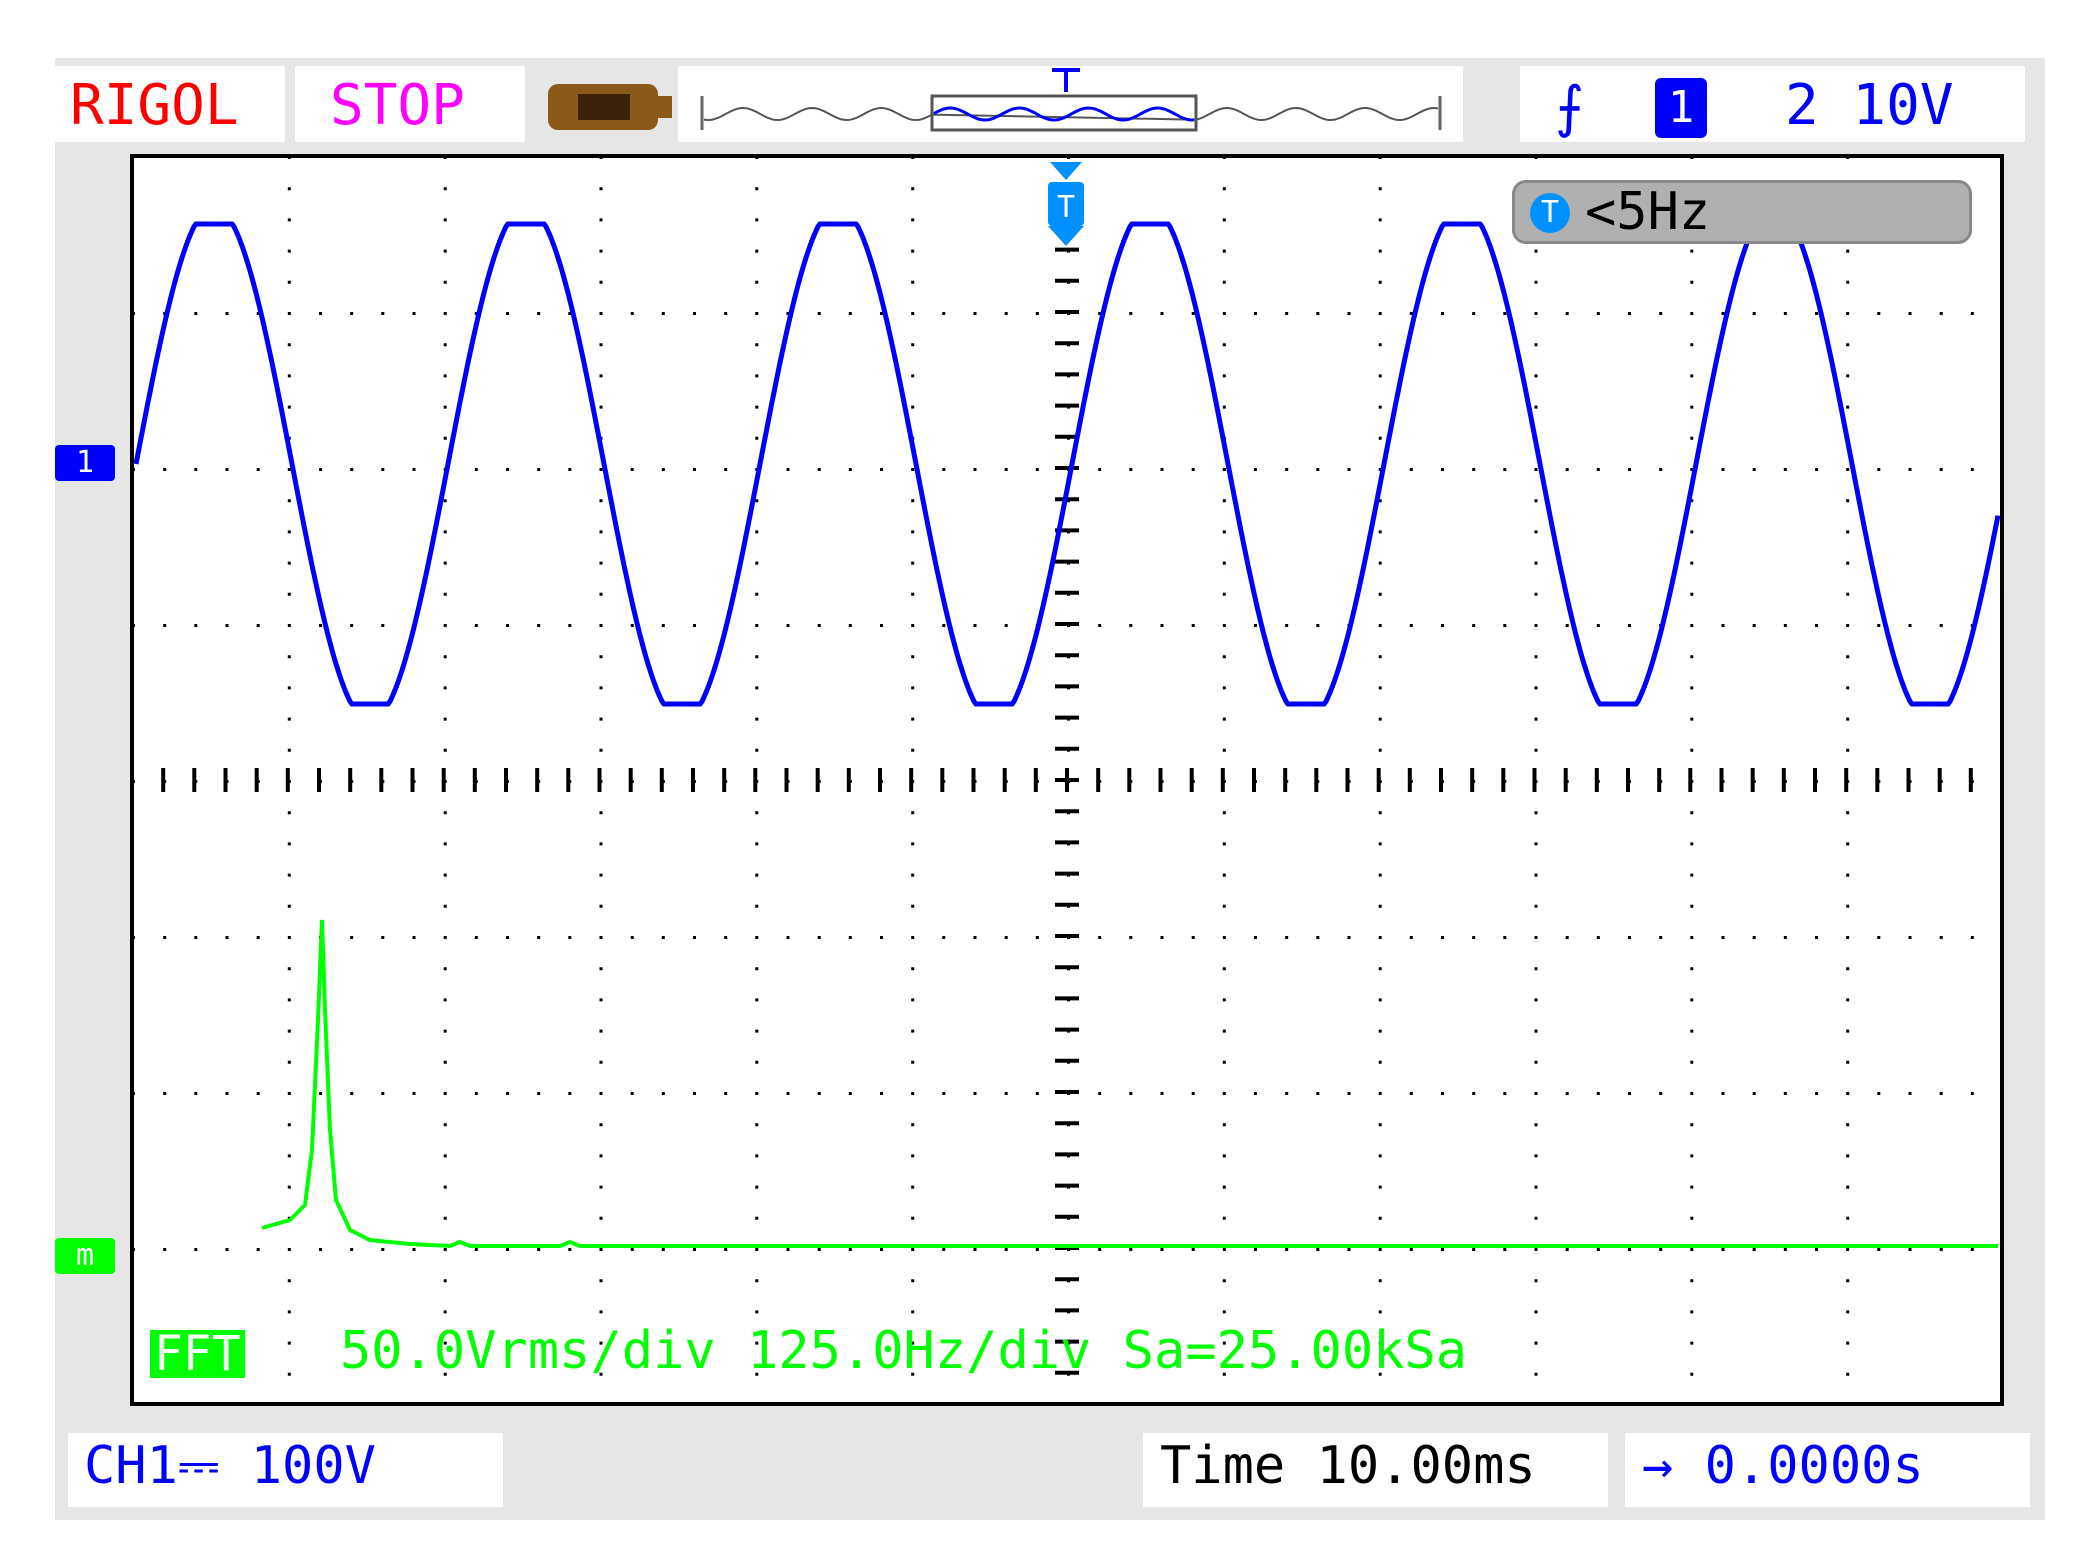 Image resolution: width=2090 pixels, height=1568 pixels. I want to click on fft-label: FFT, so click(197, 1354).